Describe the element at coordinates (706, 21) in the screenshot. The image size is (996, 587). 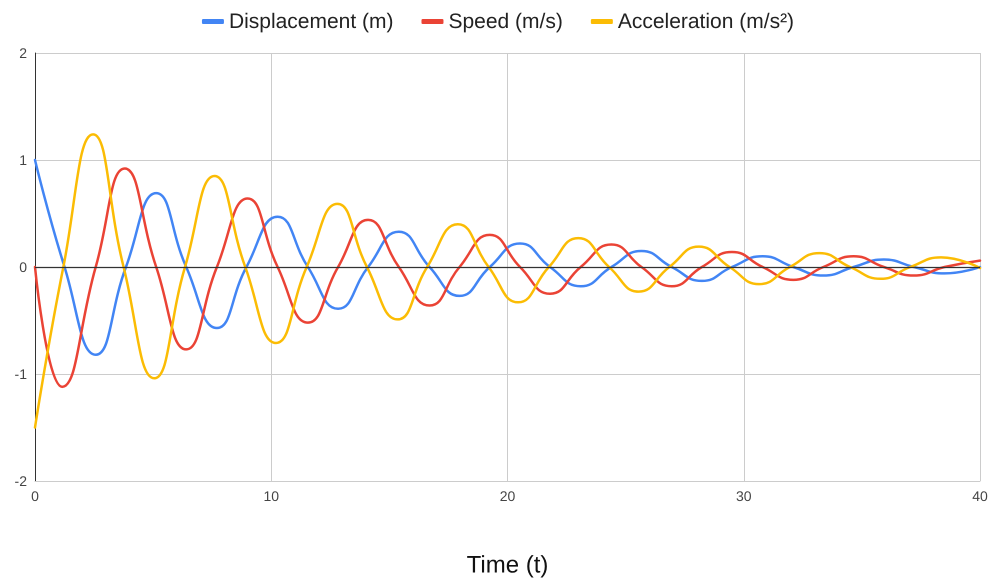
I see `legend-label: Acceleration (m/s²)` at that location.